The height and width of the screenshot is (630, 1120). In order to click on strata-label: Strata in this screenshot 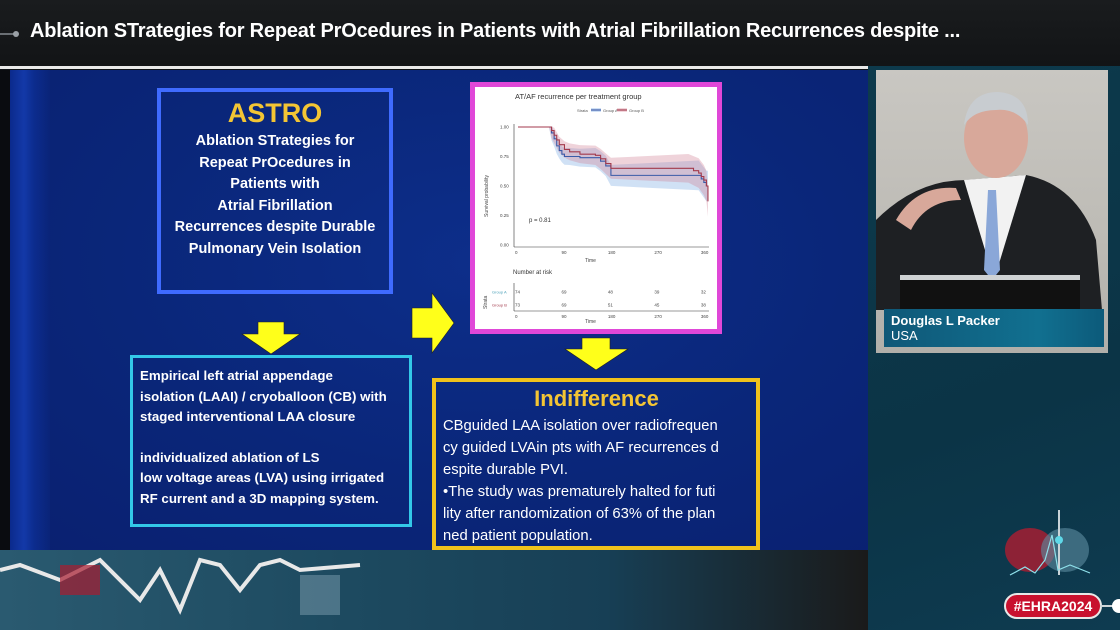, I will do `click(486, 302)`.